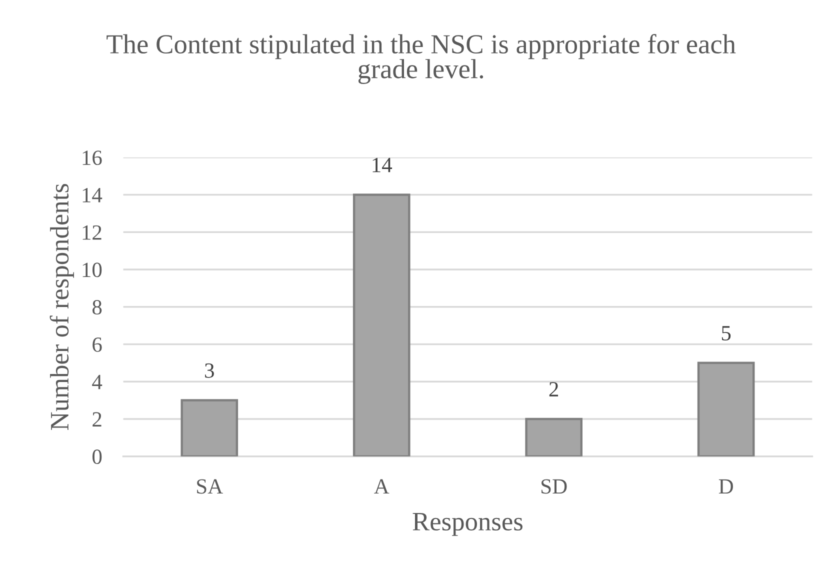  I want to click on y-tick-label: 6, so click(97, 344).